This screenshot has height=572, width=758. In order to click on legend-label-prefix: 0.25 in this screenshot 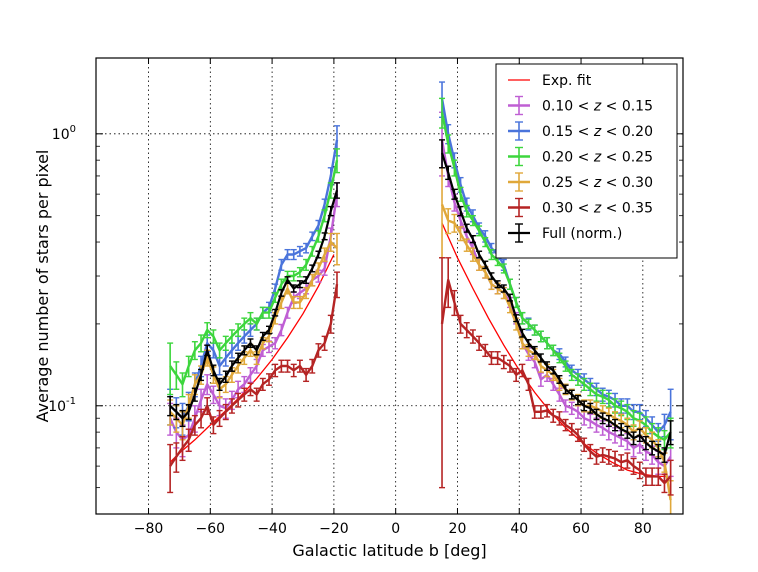, I will do `click(557, 183)`.